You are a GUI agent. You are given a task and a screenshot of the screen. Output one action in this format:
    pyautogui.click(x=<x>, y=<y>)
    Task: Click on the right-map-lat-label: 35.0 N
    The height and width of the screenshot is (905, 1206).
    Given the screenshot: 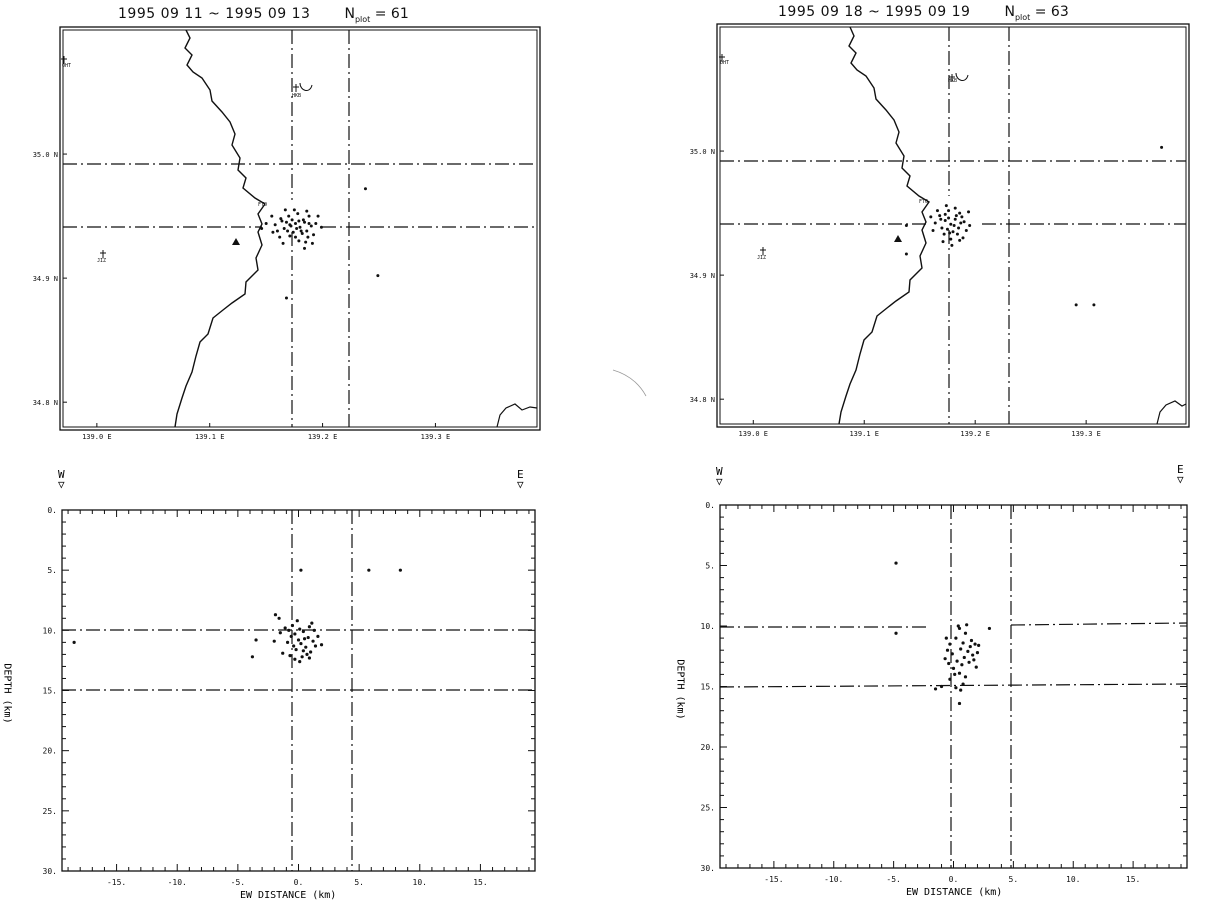 What is the action you would take?
    pyautogui.click(x=702, y=152)
    